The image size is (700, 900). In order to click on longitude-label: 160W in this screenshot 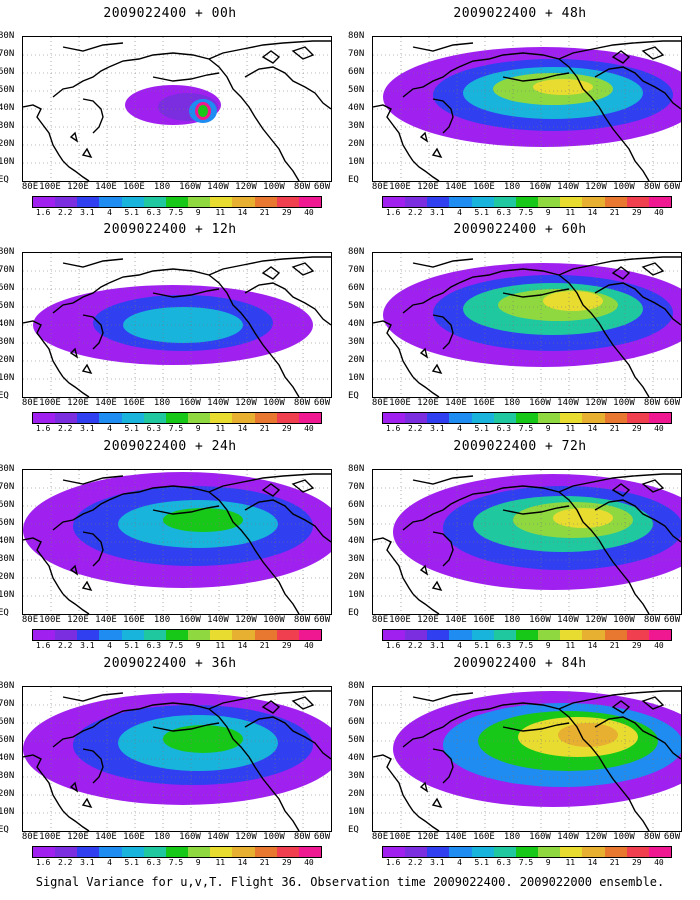, I will do `click(540, 403)`.